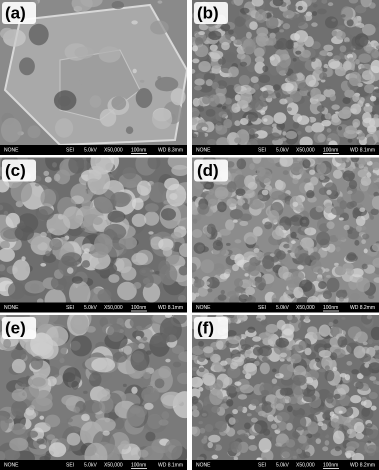 Image resolution: width=379 pixels, height=470 pixels. I want to click on panel-label: (d), so click(208, 170).